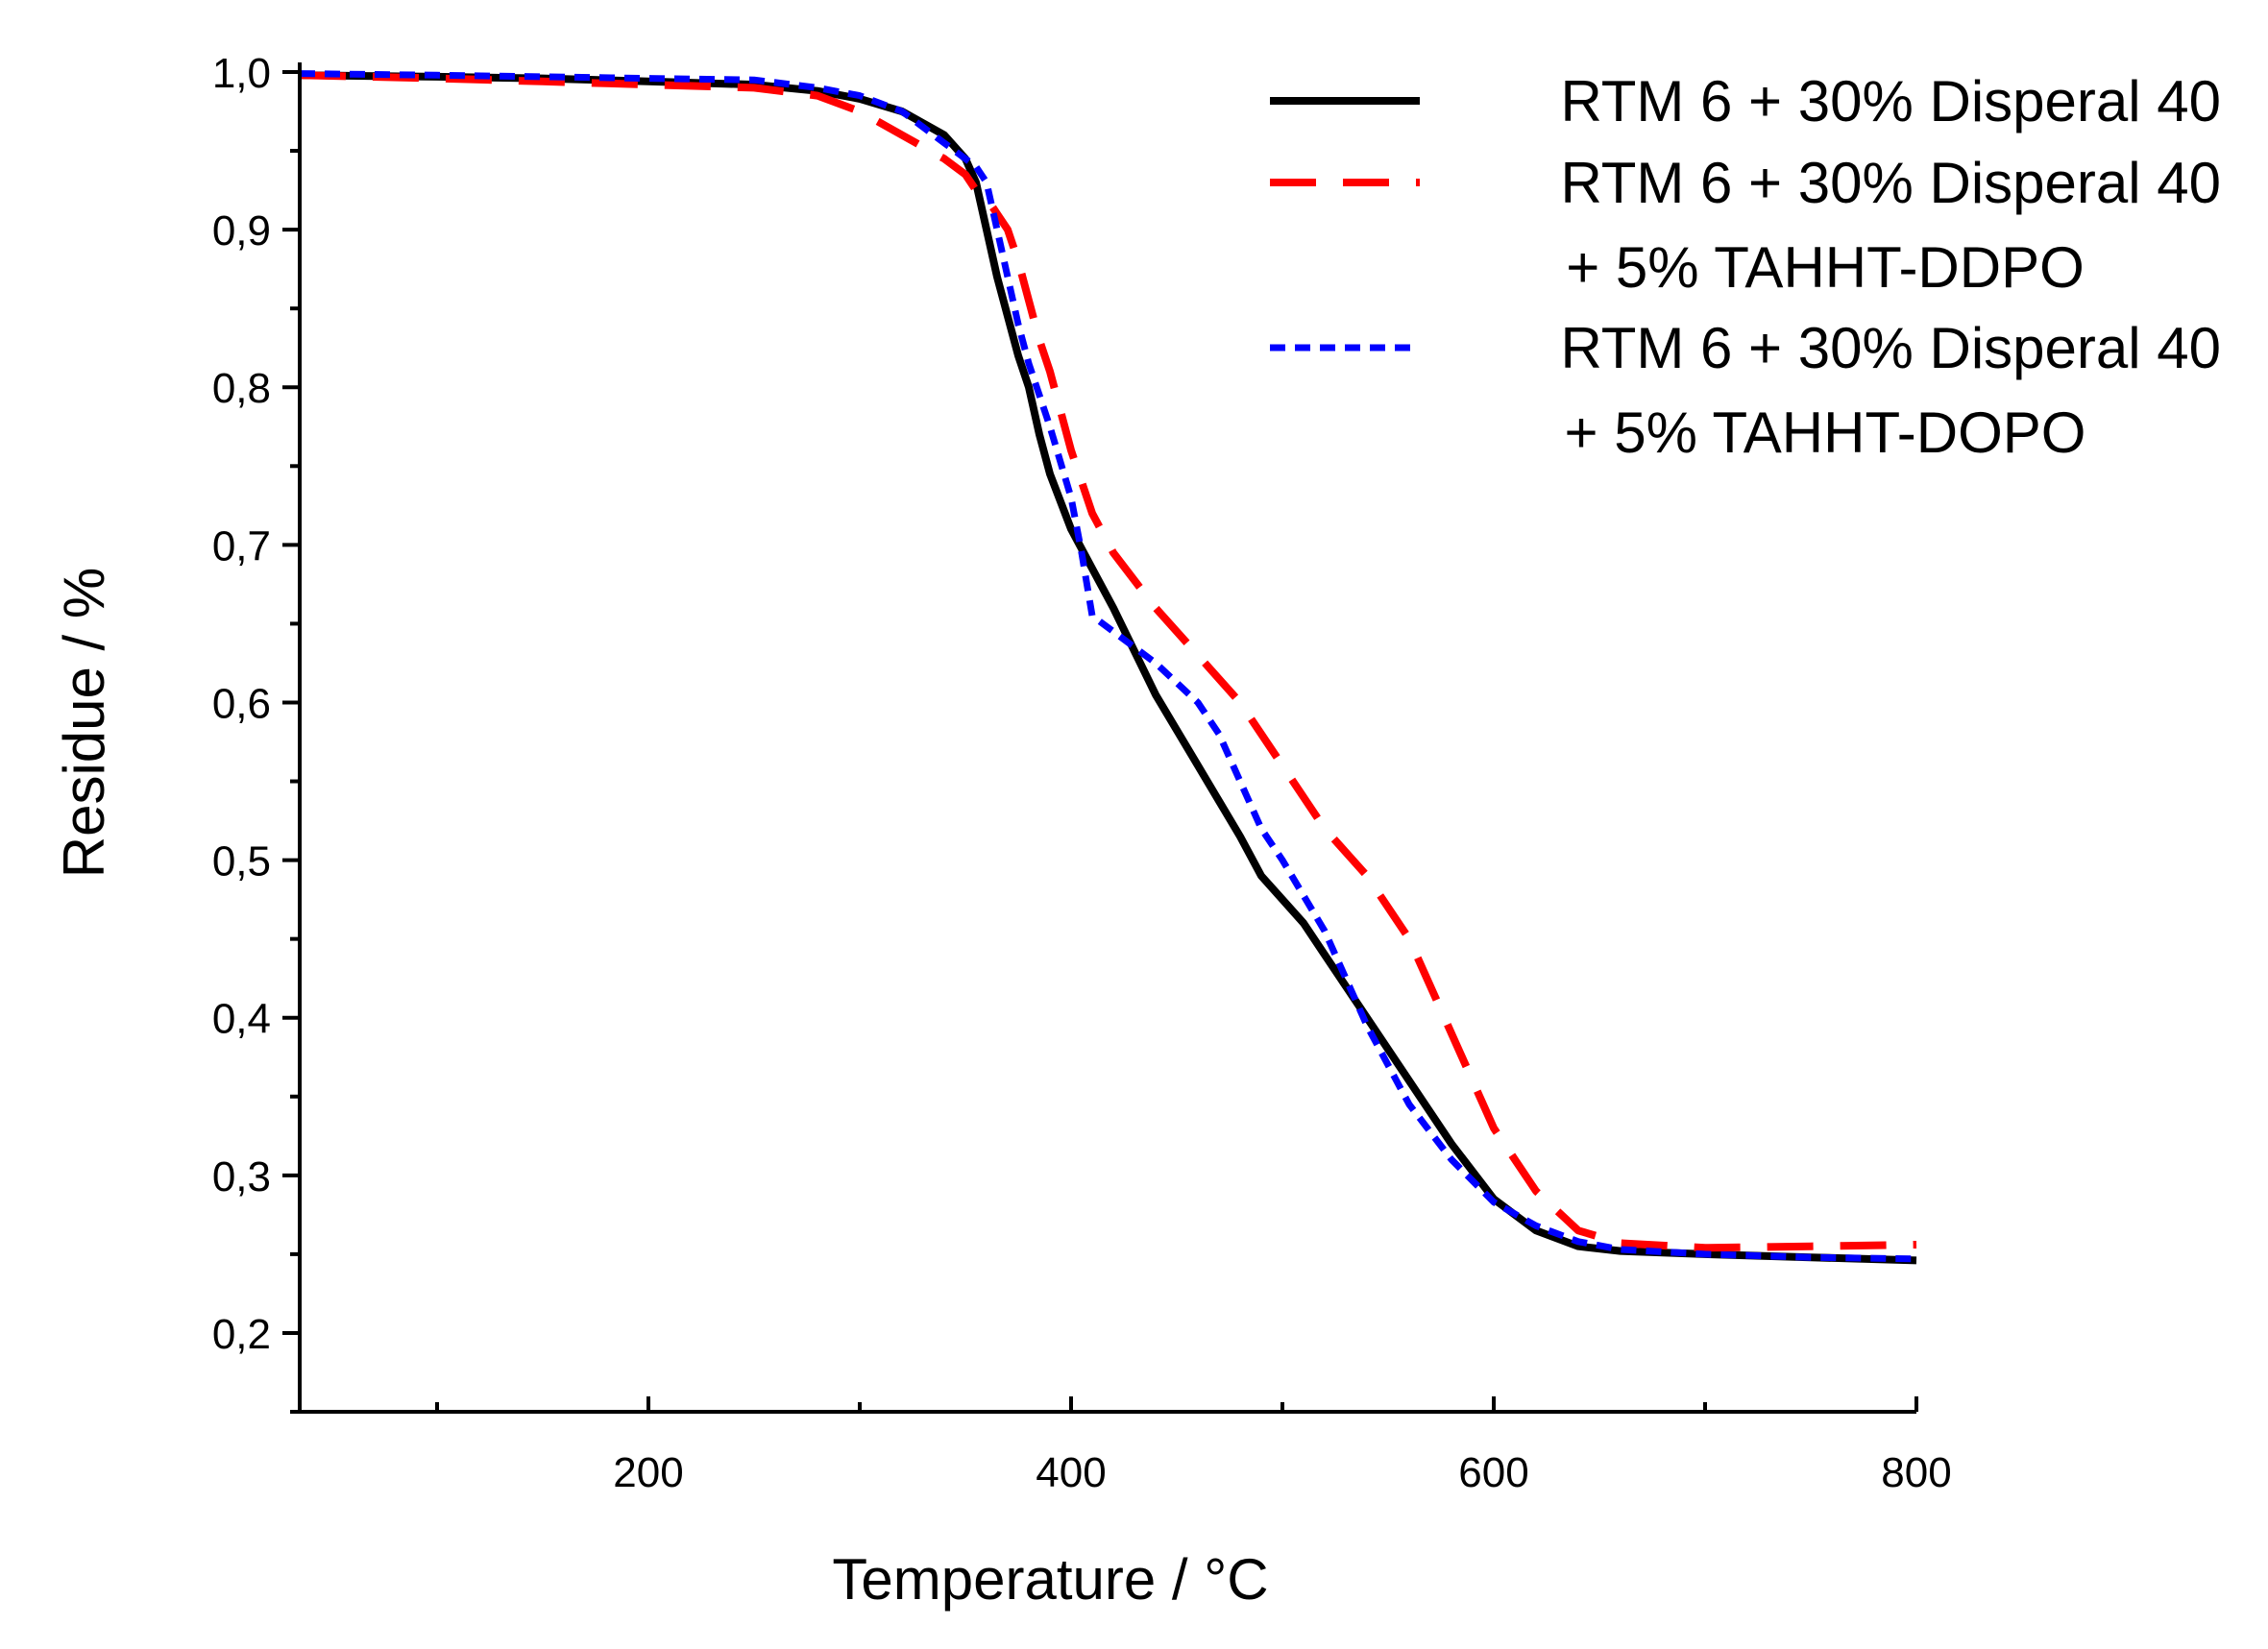 The height and width of the screenshot is (1649, 2268). What do you see at coordinates (1071, 1472) in the screenshot?
I see `x-tick-label: 400` at bounding box center [1071, 1472].